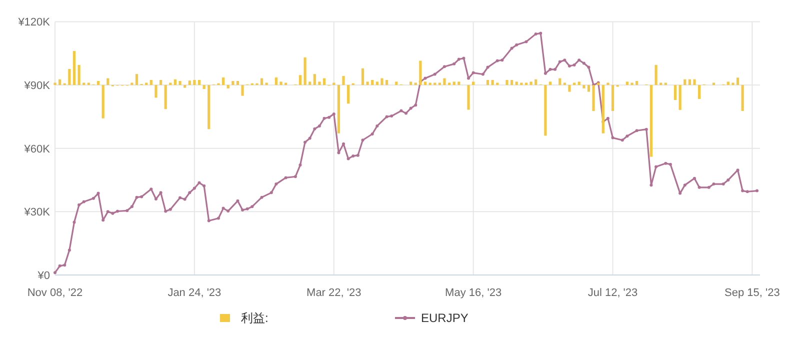 The width and height of the screenshot is (790, 341). What do you see at coordinates (37, 212) in the screenshot?
I see `y-tick-label: ¥30K` at bounding box center [37, 212].